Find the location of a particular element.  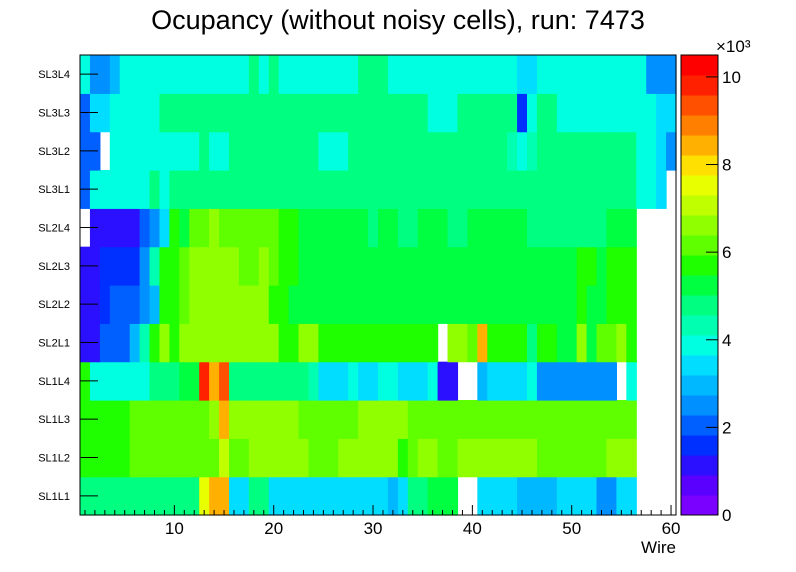

x-axis: 10 20 30 40 50 60 is located at coordinates (382, 521).